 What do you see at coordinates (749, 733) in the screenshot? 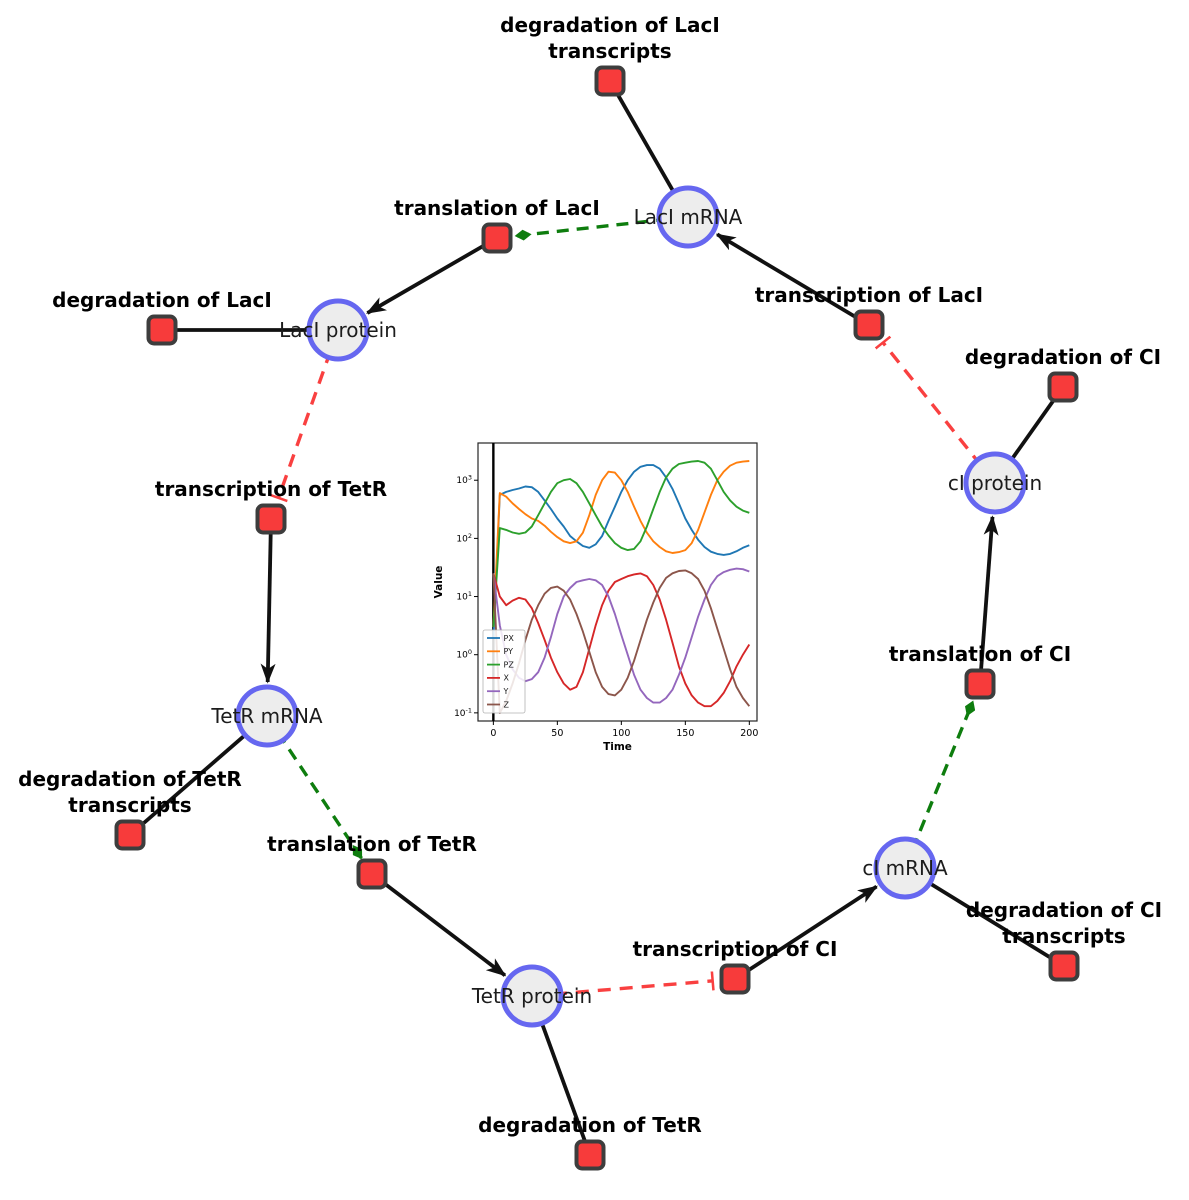
I see `x-tick-label: 200` at bounding box center [749, 733].